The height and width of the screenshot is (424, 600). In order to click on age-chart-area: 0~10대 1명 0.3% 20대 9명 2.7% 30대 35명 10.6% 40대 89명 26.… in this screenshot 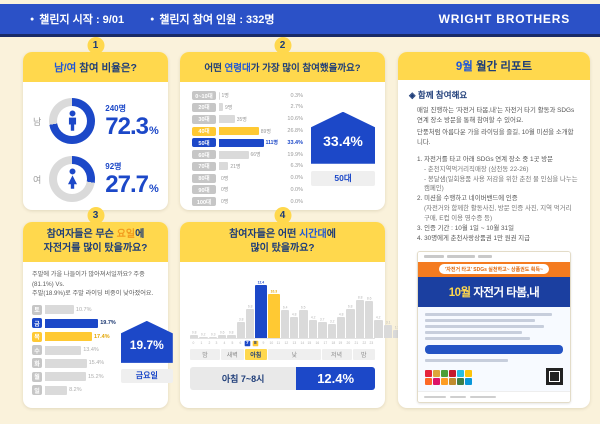, I will do `click(282, 146)`.